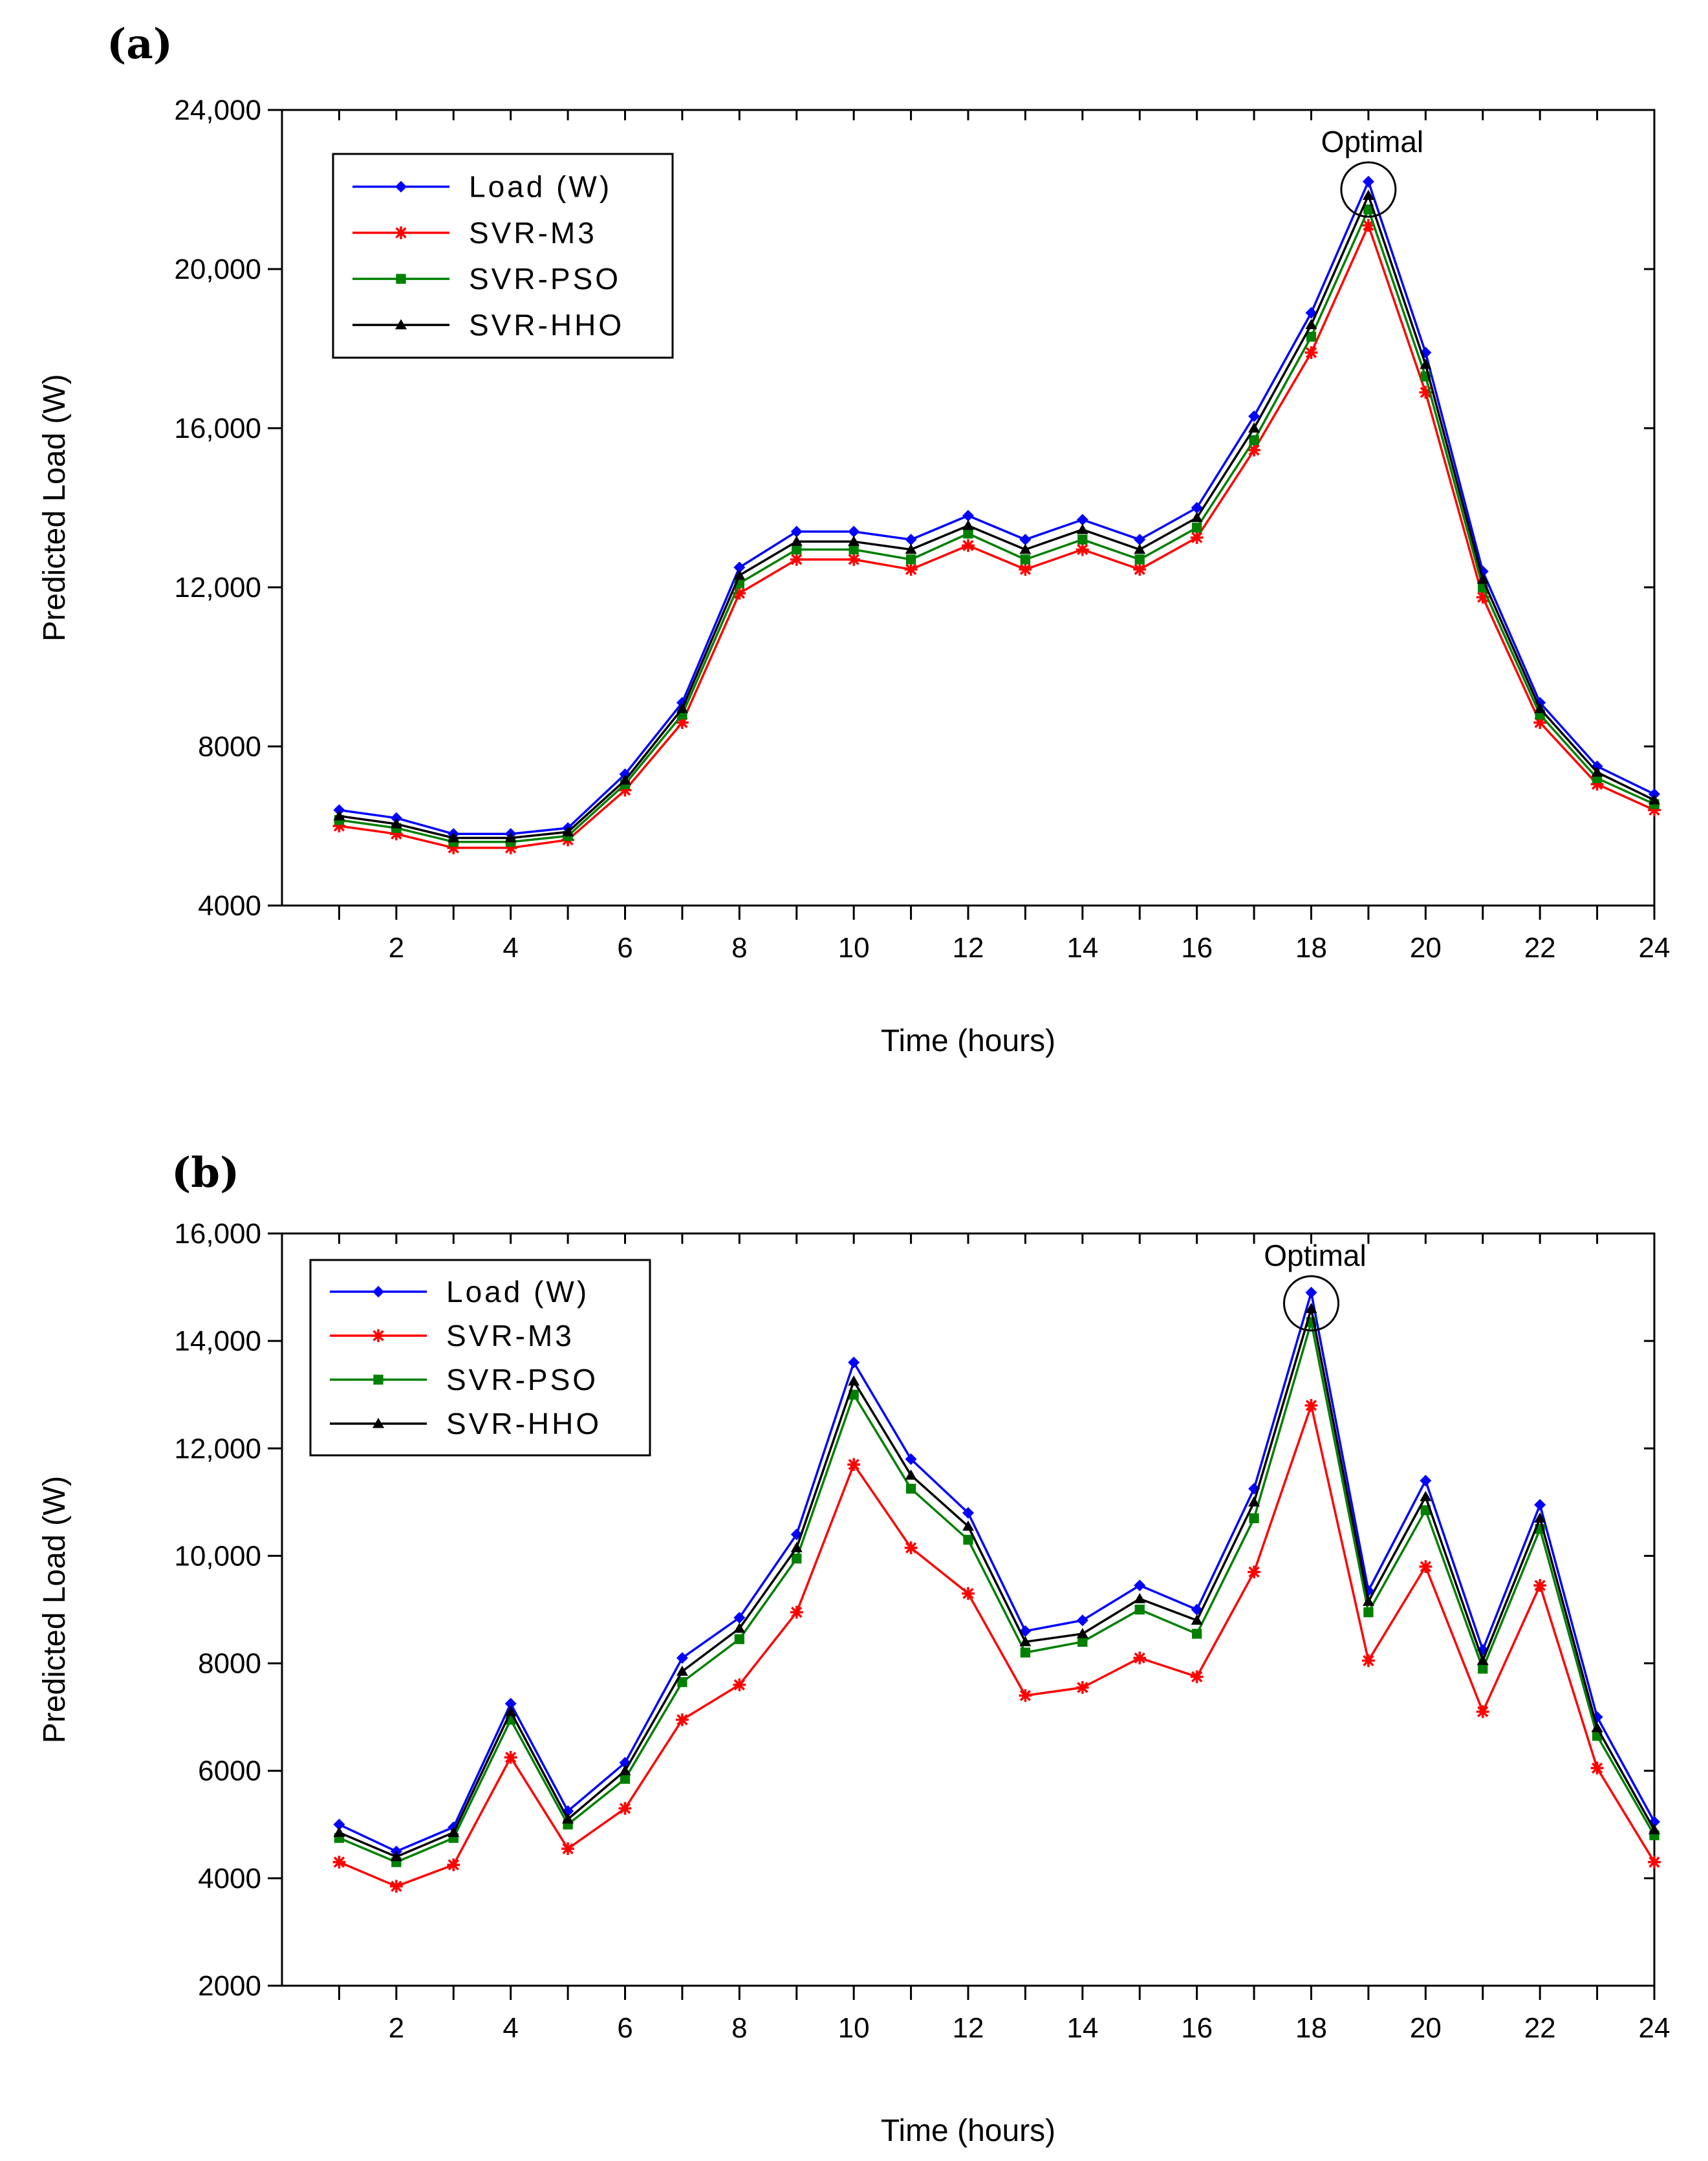 The width and height of the screenshot is (1708, 2161). I want to click on x-axis-title: Time (hours), so click(968, 2131).